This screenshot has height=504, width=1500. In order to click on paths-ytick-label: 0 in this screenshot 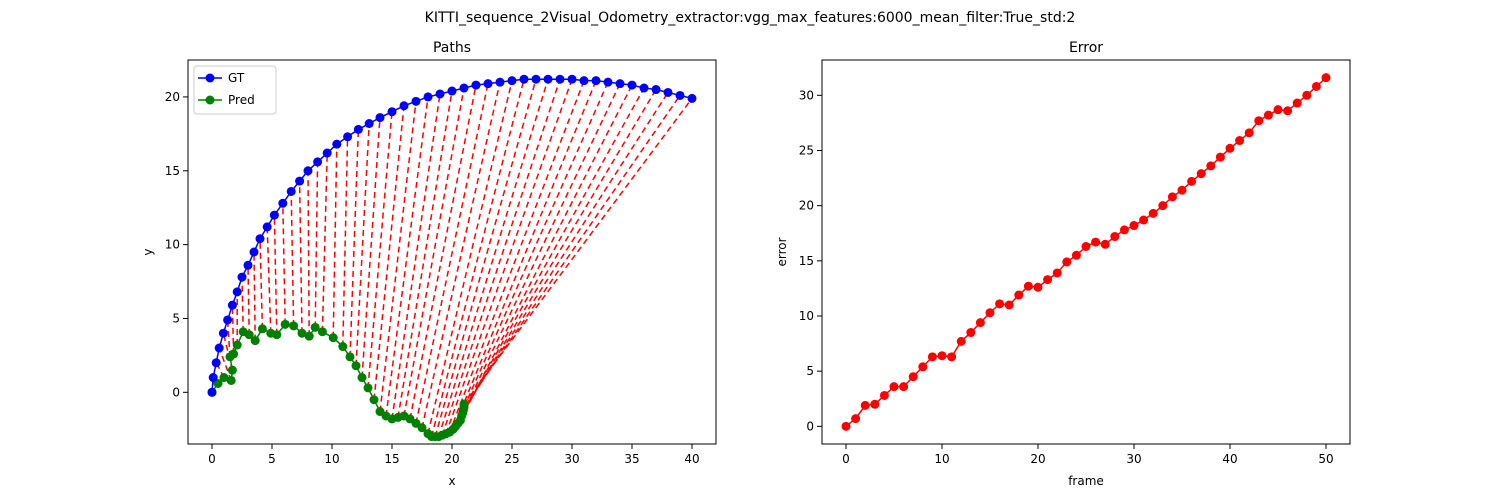, I will do `click(176, 392)`.